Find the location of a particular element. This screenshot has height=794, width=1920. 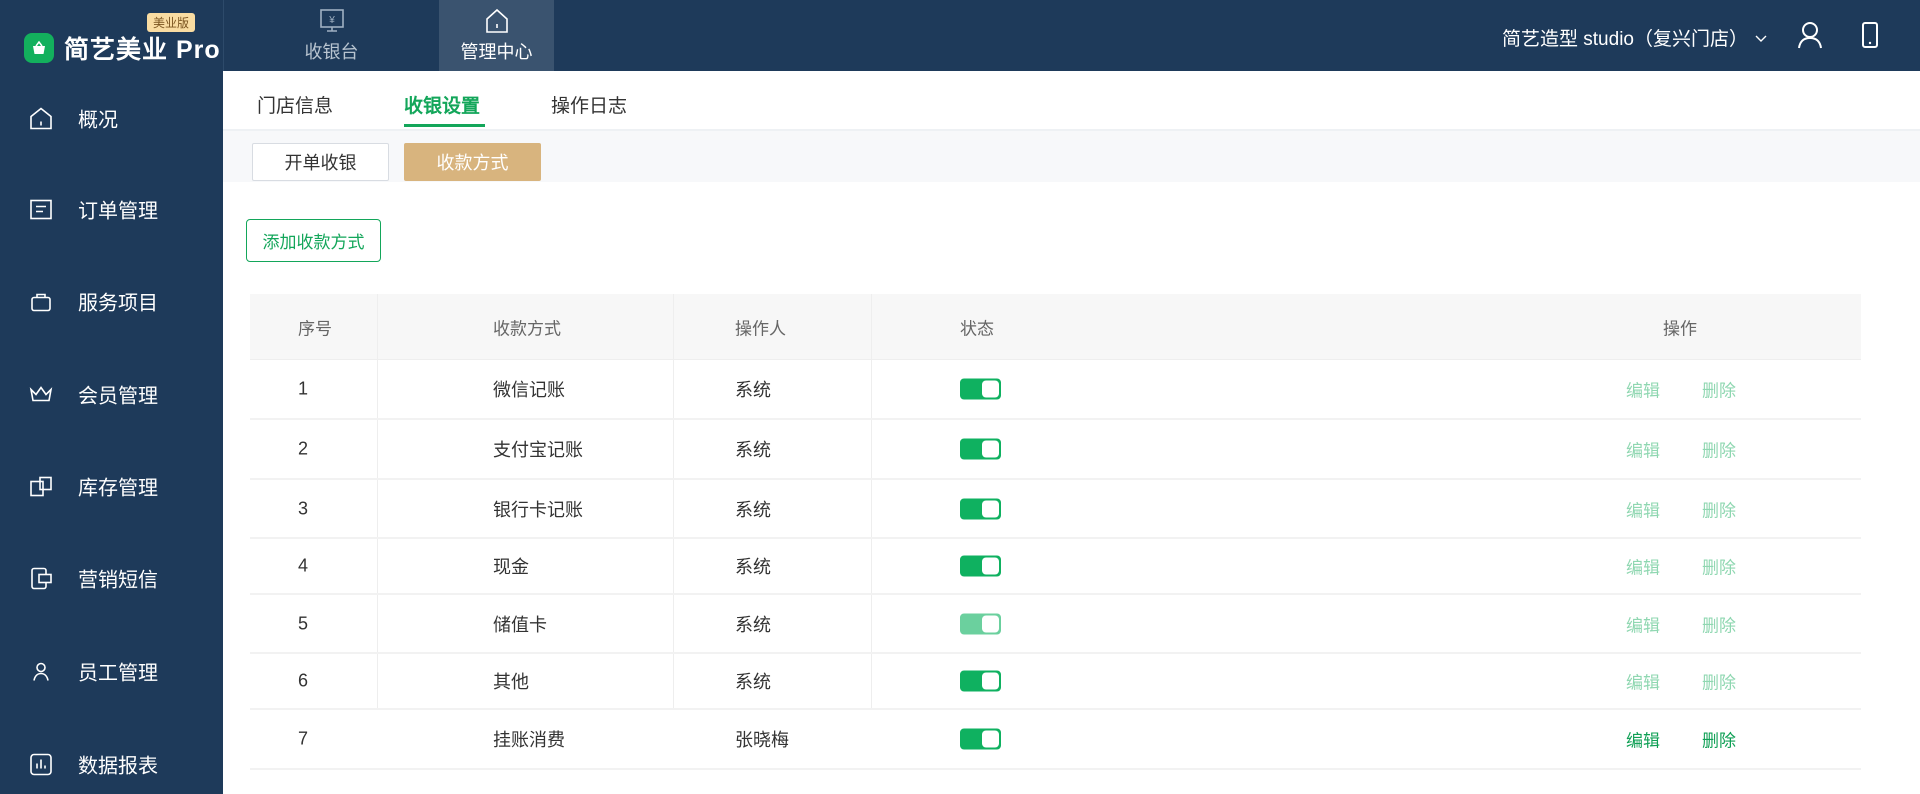

brand-name: 简艺美业 Pro is located at coordinates (142, 50).